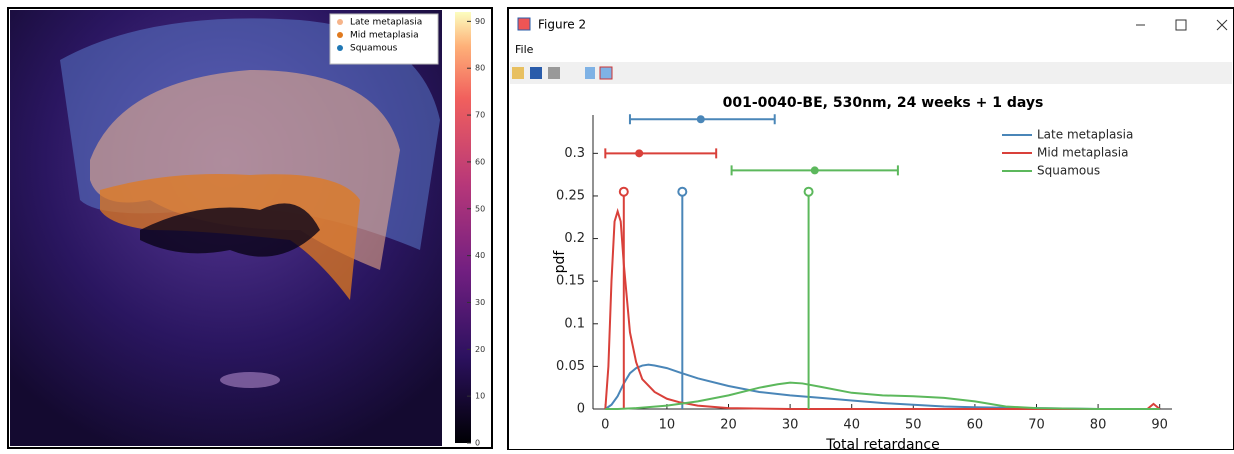  What do you see at coordinates (871, 73) in the screenshot?
I see `toolbar` at bounding box center [871, 73].